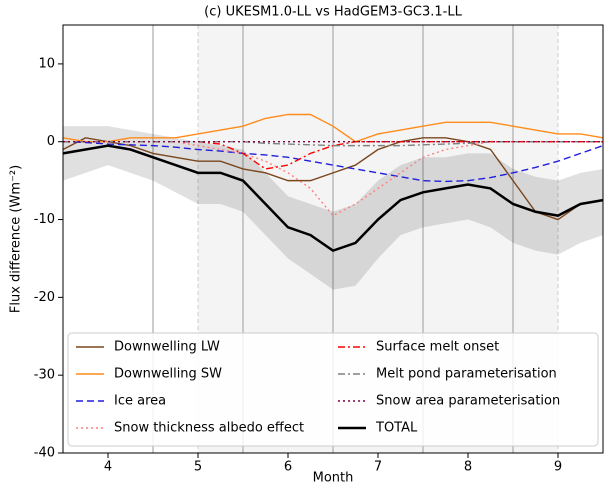 This screenshot has height=489, width=606. What do you see at coordinates (396, 428) in the screenshot?
I see `legend-label: TOTAL` at bounding box center [396, 428].